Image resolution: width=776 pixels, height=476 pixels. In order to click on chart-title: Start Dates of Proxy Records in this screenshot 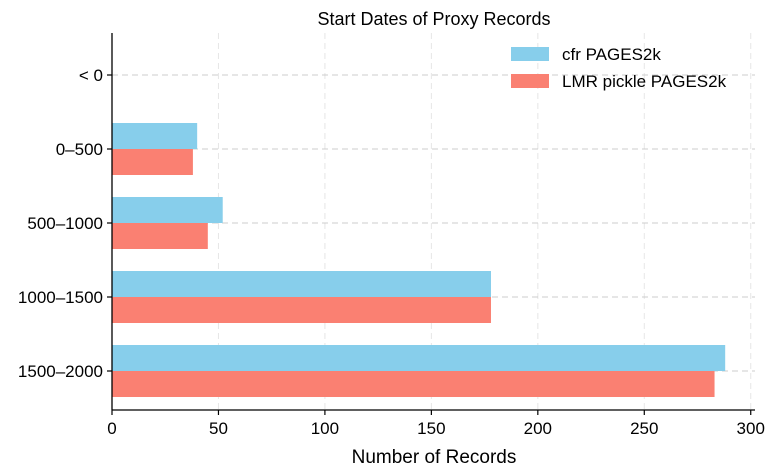, I will do `click(433, 19)`.